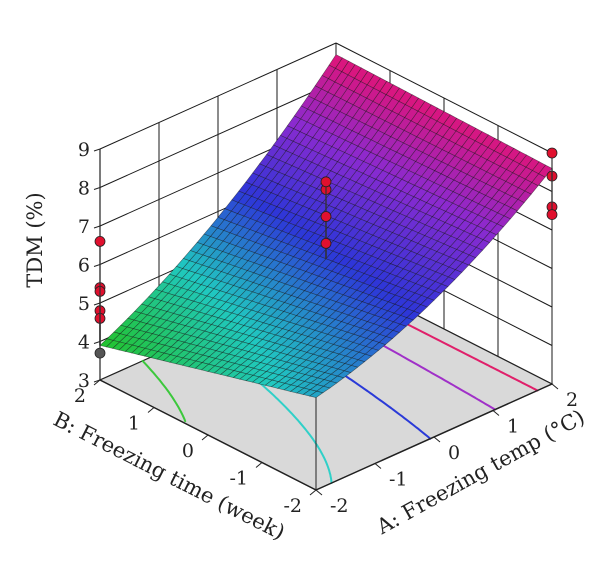 This screenshot has height=565, width=600. Describe the element at coordinates (35, 239) in the screenshot. I see `z-axis-title: TDM (%)` at that location.